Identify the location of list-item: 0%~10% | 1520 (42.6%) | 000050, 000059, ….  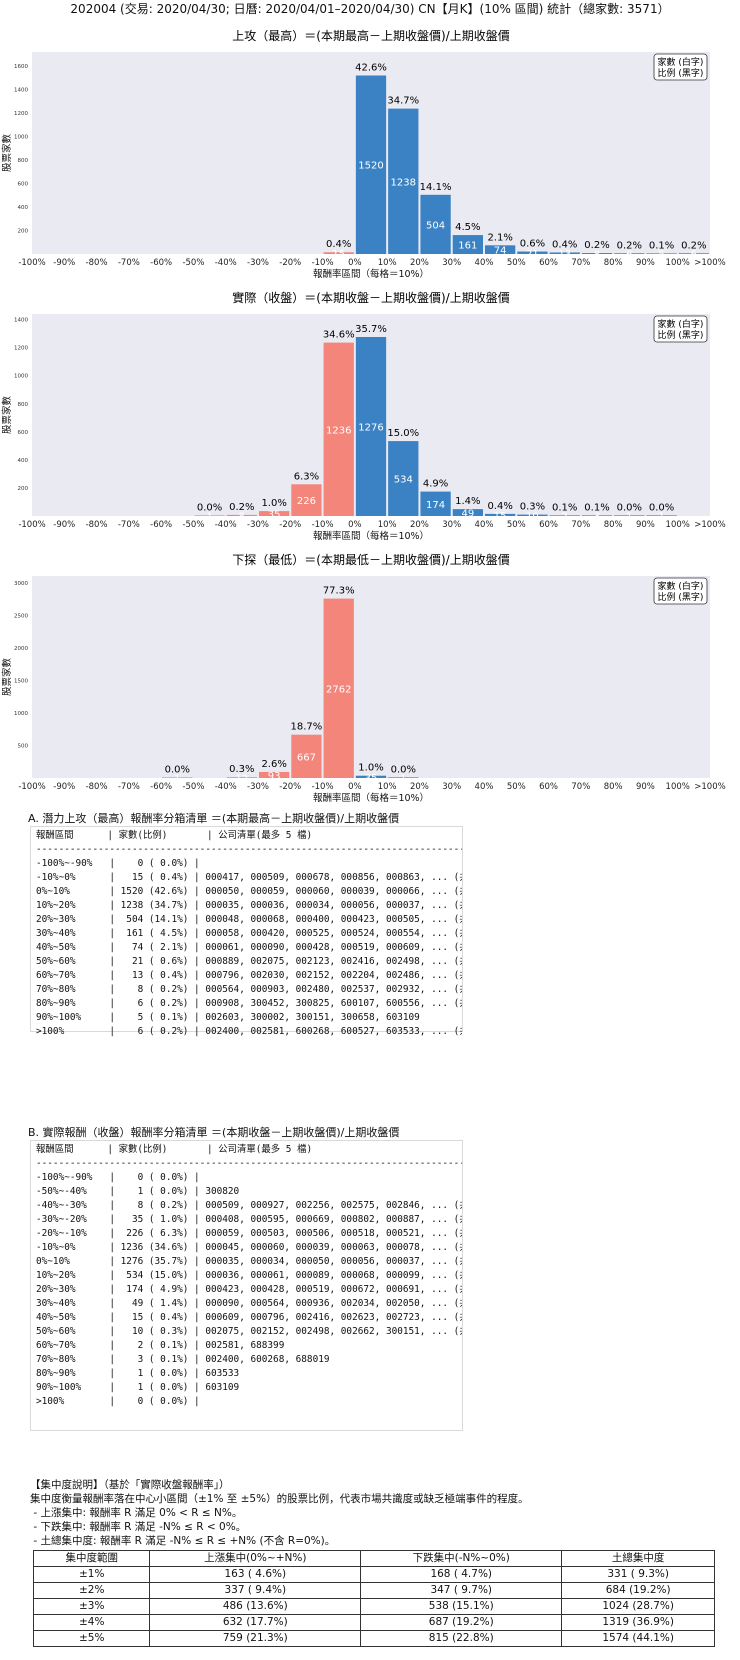
(249, 891).